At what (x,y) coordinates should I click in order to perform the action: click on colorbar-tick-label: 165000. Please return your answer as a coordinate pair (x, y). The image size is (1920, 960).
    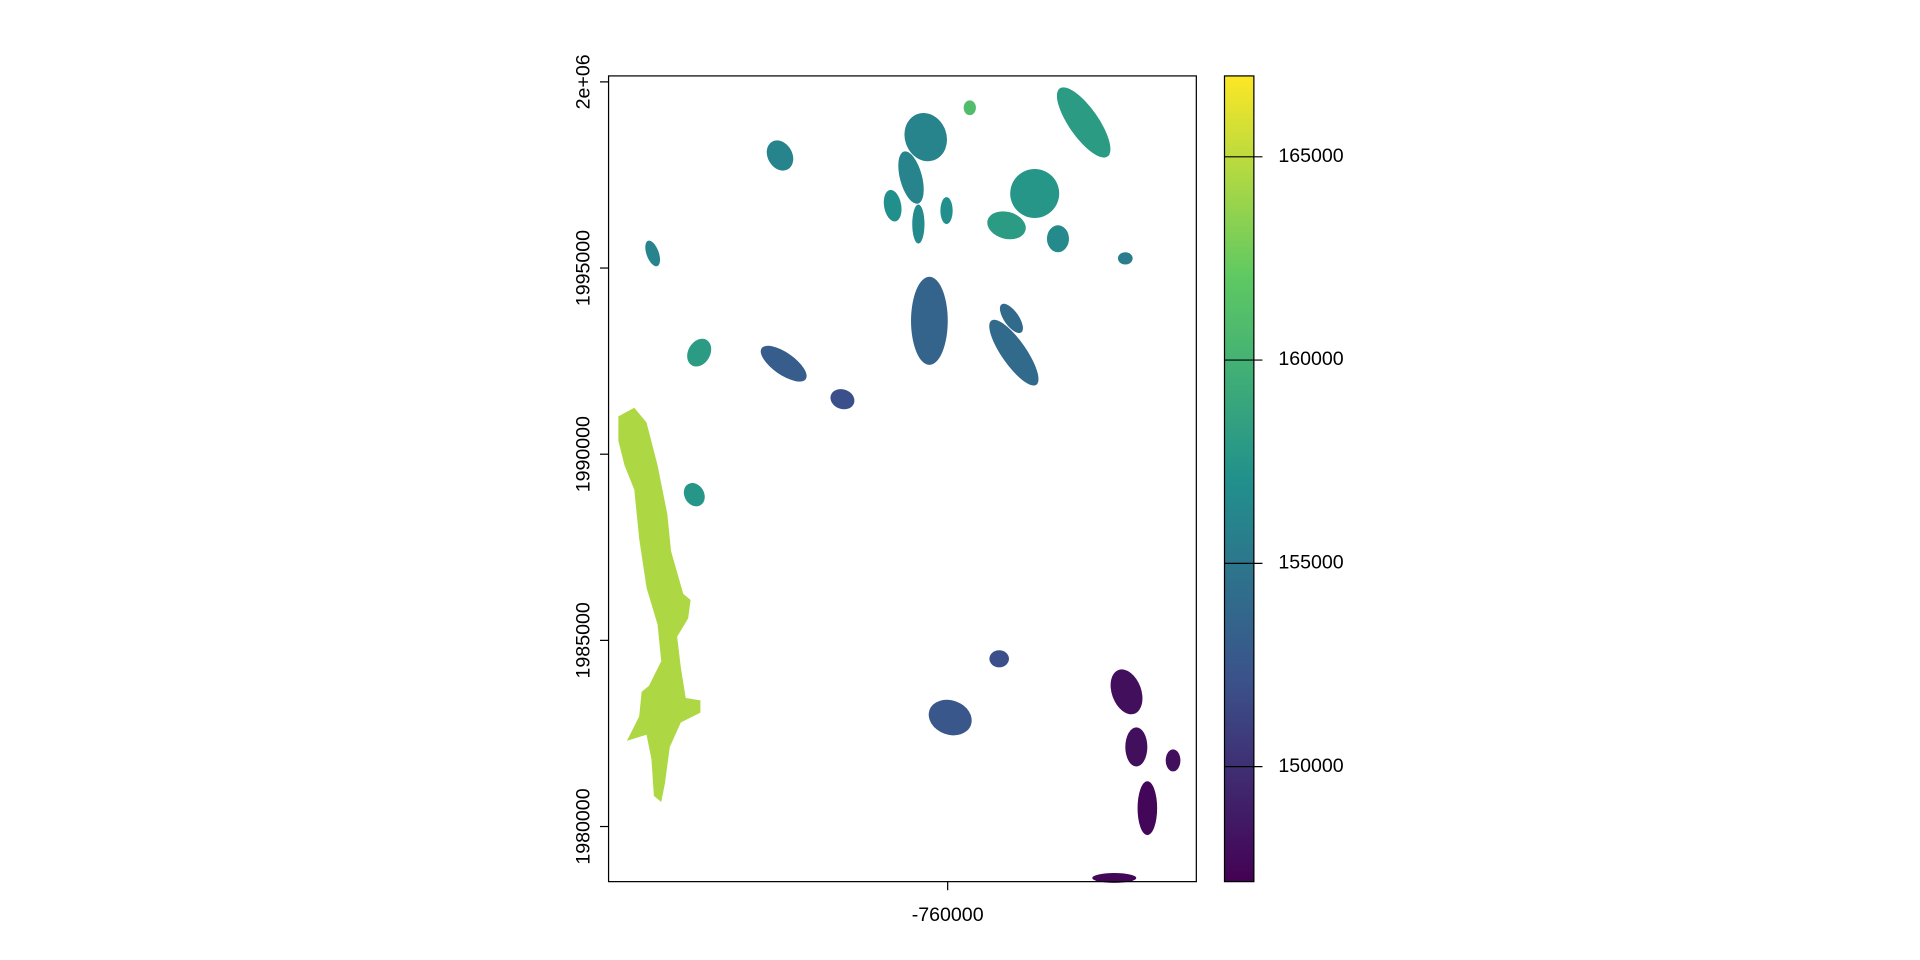
    Looking at the image, I should click on (1310, 156).